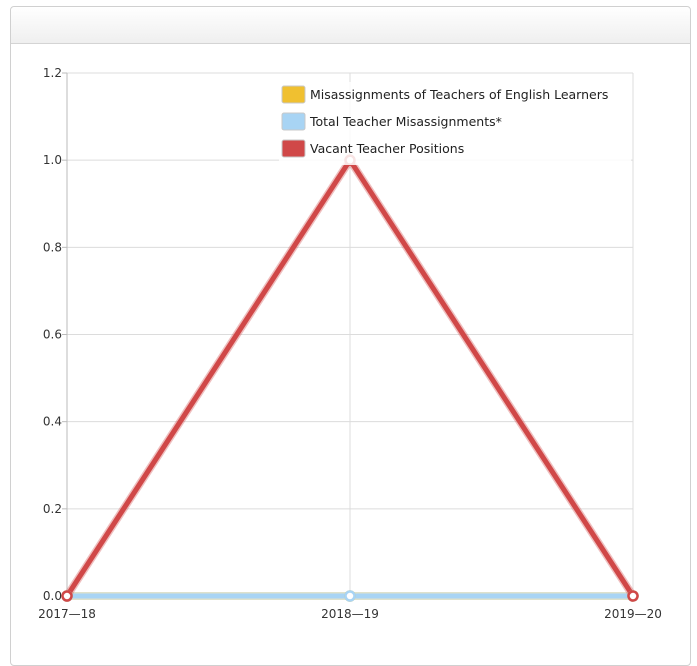  I want to click on y-tick-label: 1.0, so click(52, 160).